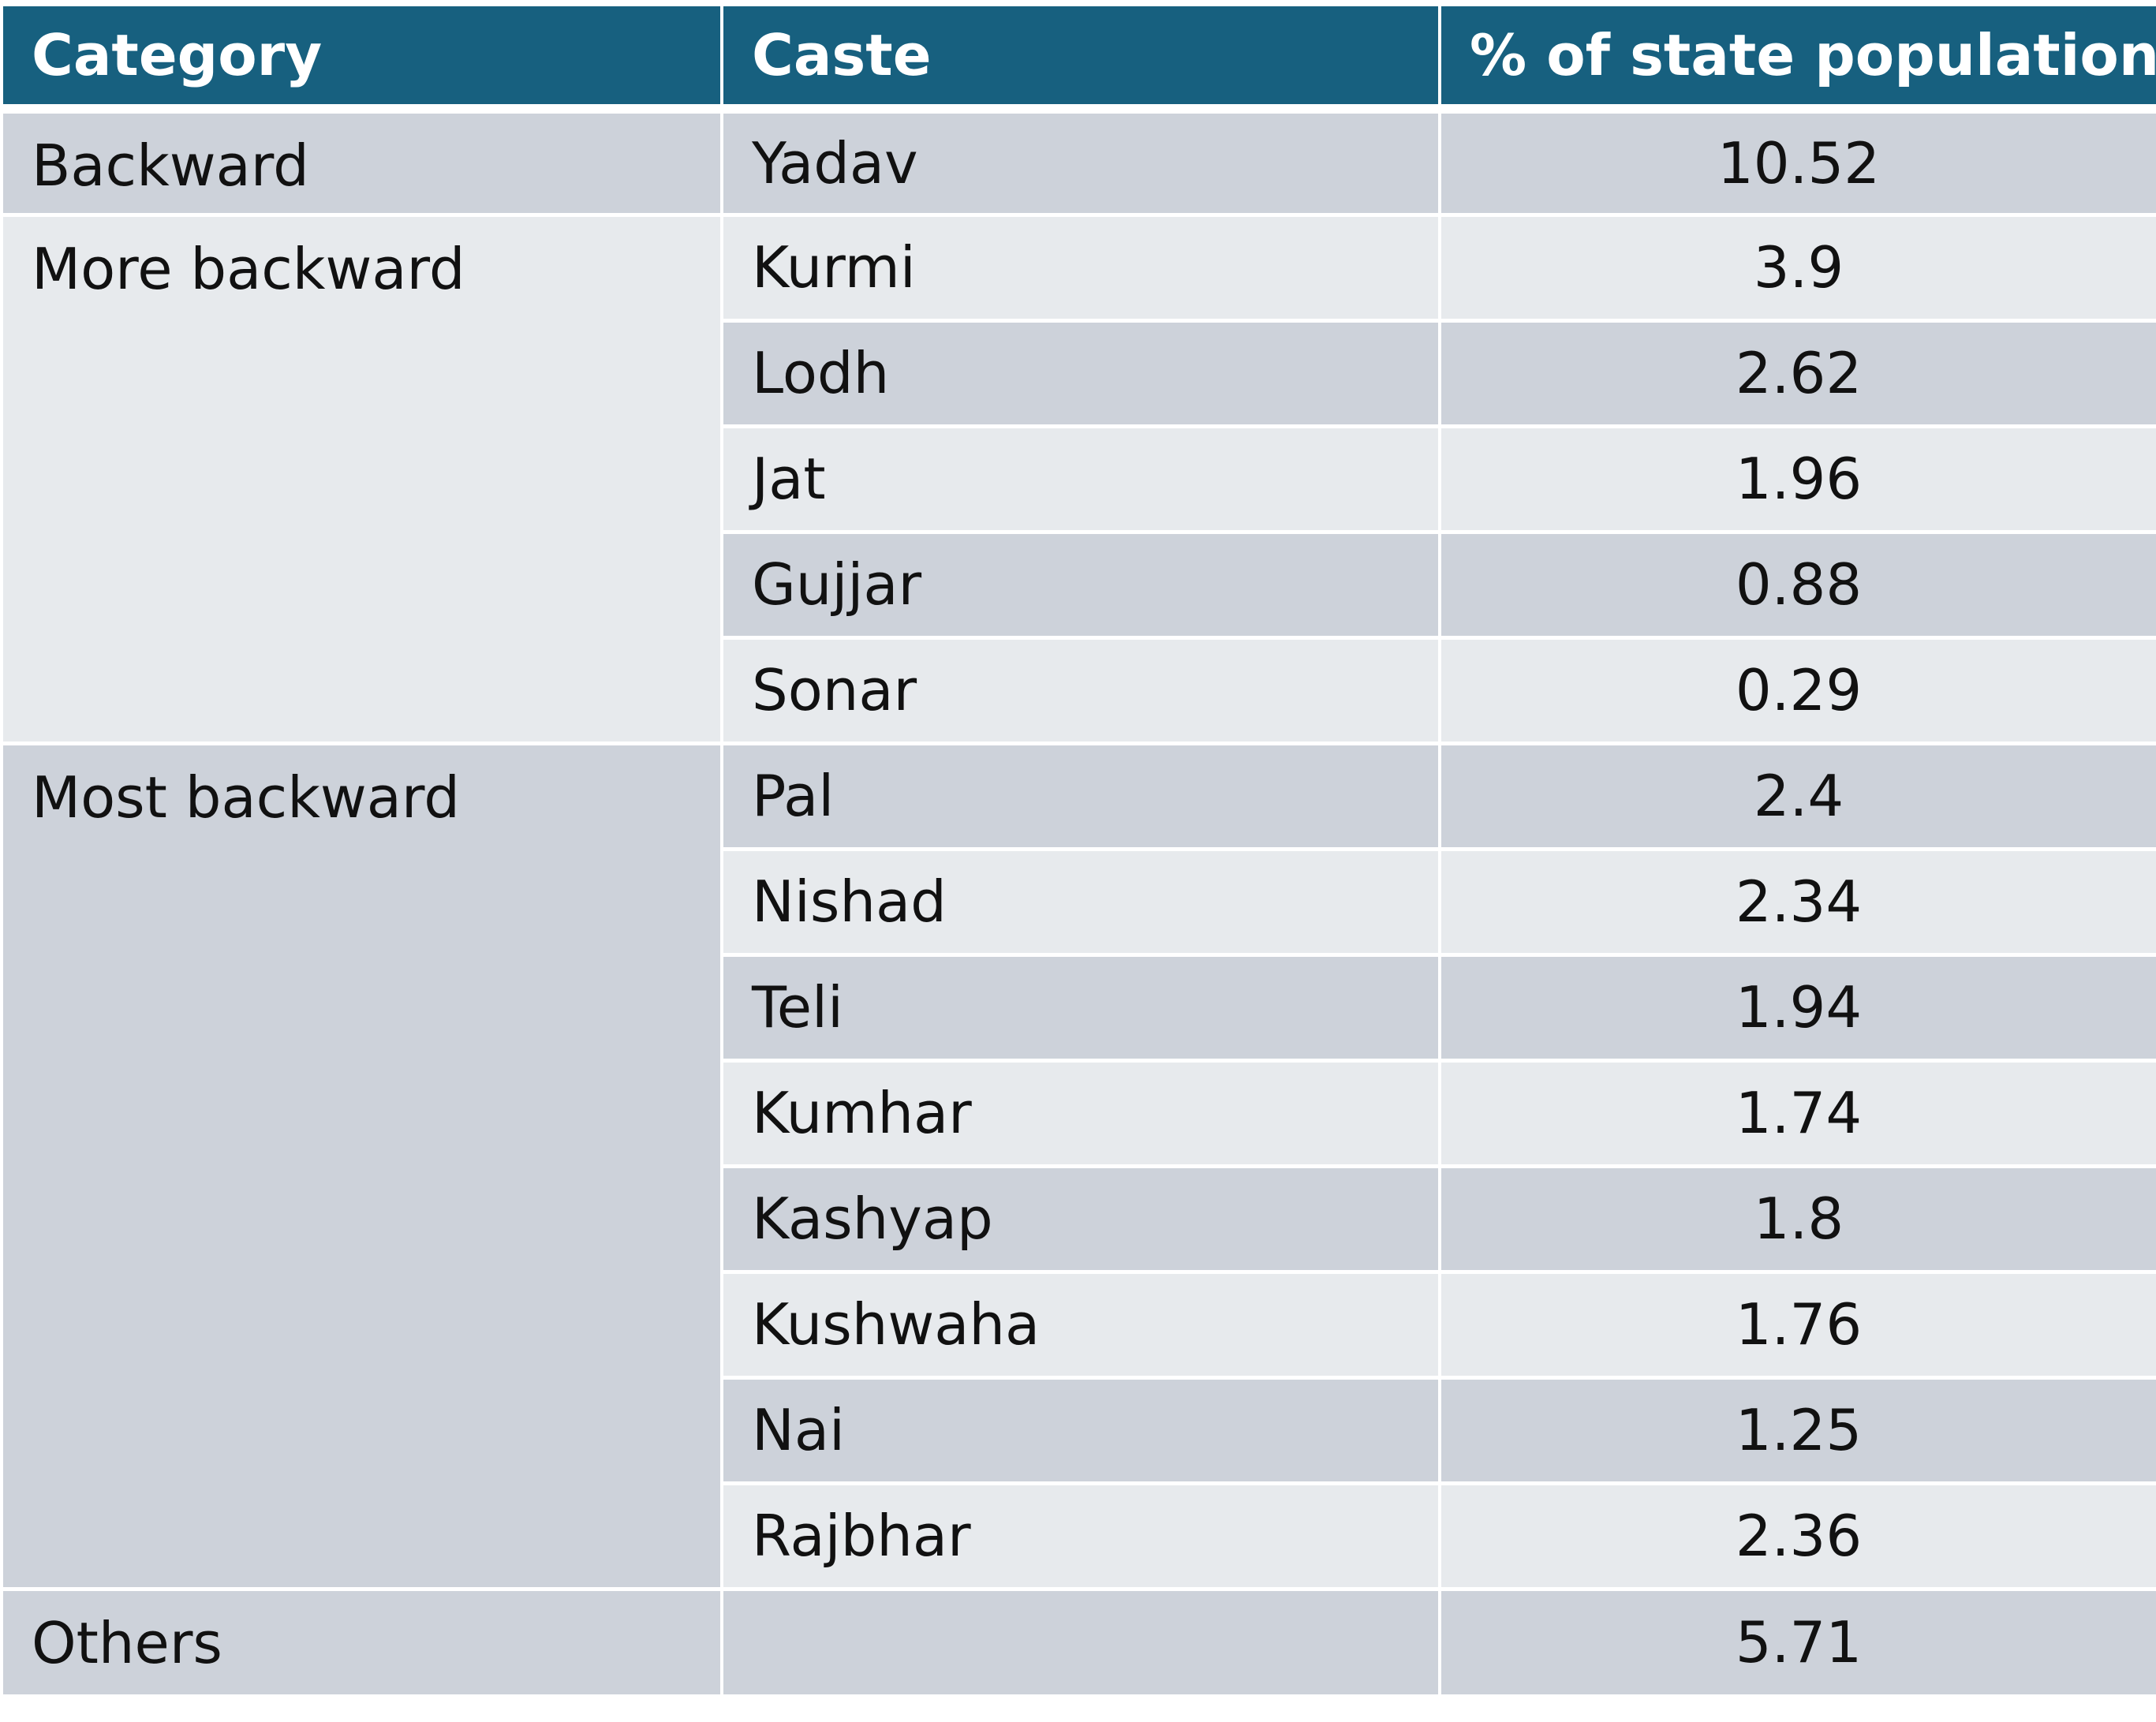  Describe the element at coordinates (1797, 479) in the screenshot. I see `percent-cell: 1.96` at that location.